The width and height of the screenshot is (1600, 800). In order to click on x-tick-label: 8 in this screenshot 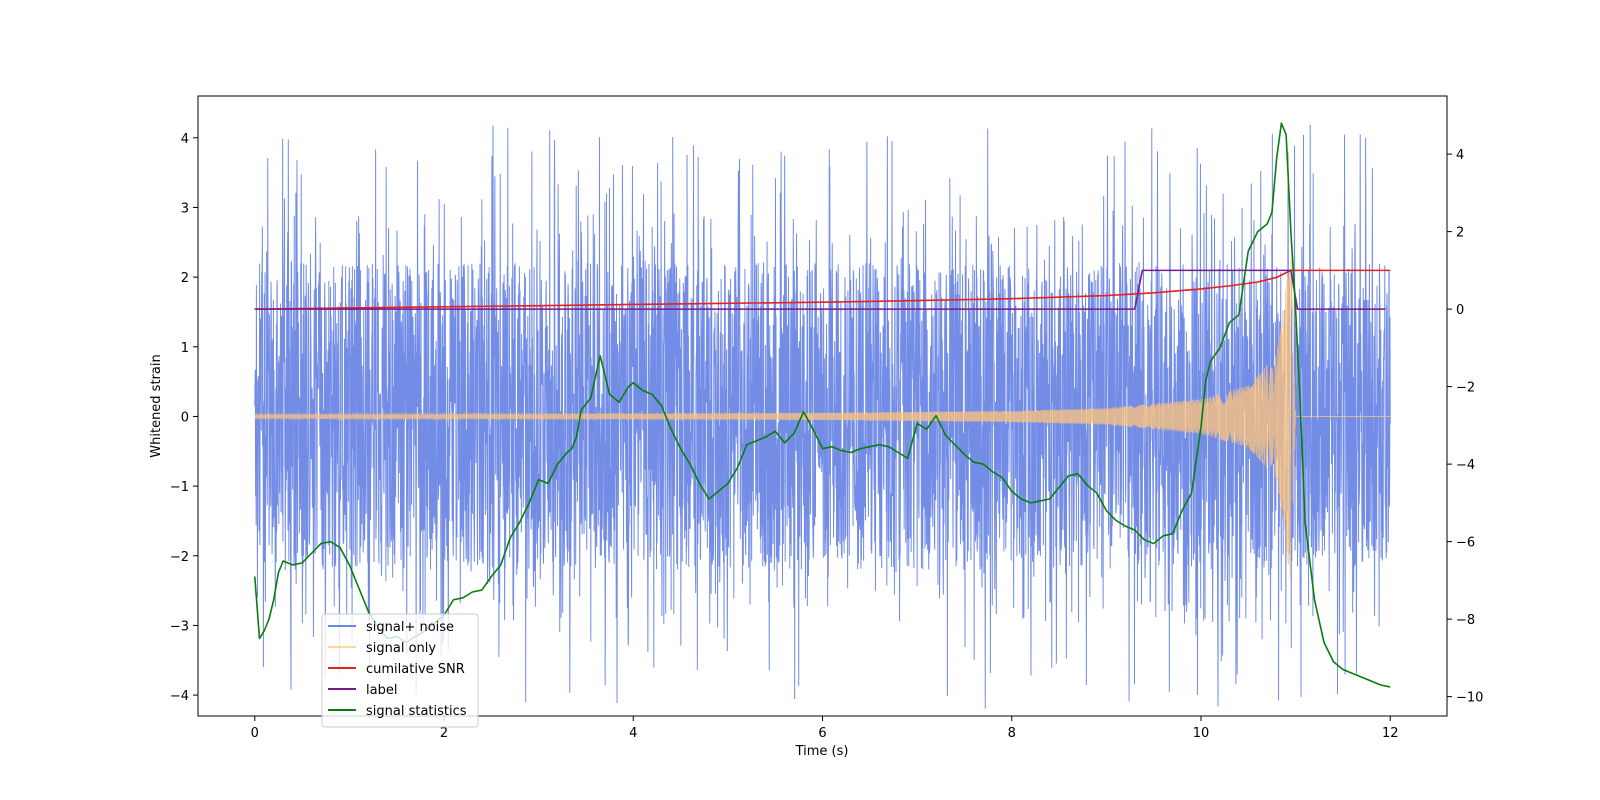, I will do `click(1012, 733)`.